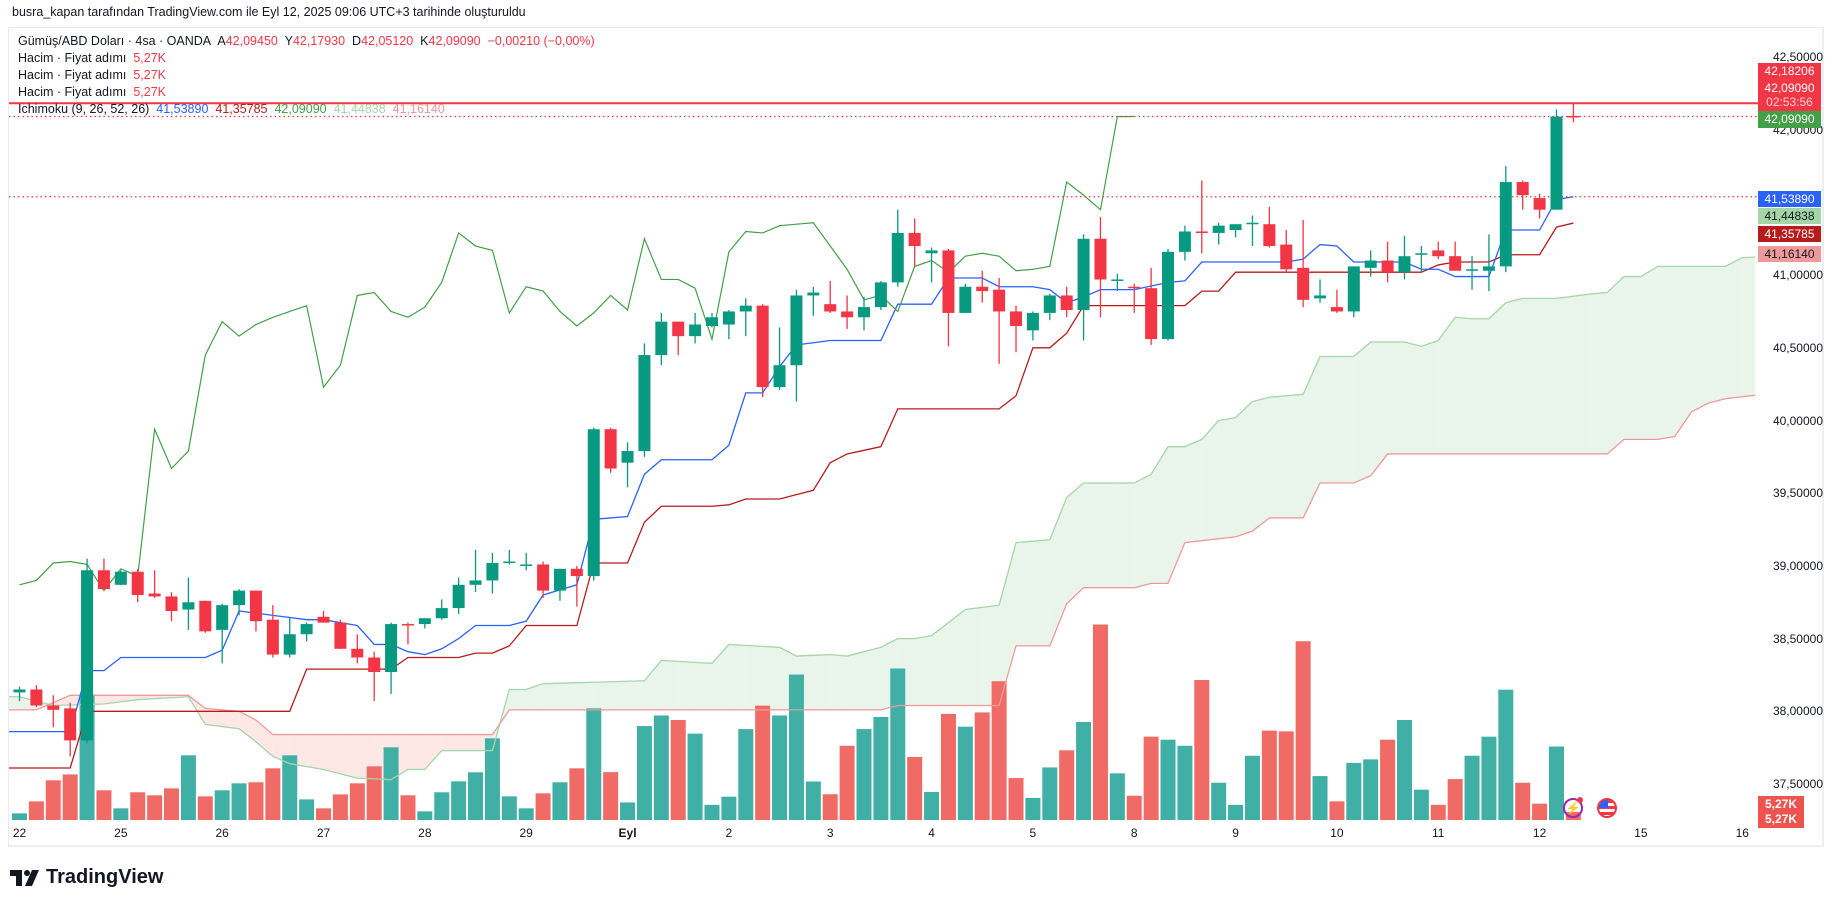 Image resolution: width=1835 pixels, height=909 pixels. What do you see at coordinates (288, 41) in the screenshot?
I see `high-key: Y` at bounding box center [288, 41].